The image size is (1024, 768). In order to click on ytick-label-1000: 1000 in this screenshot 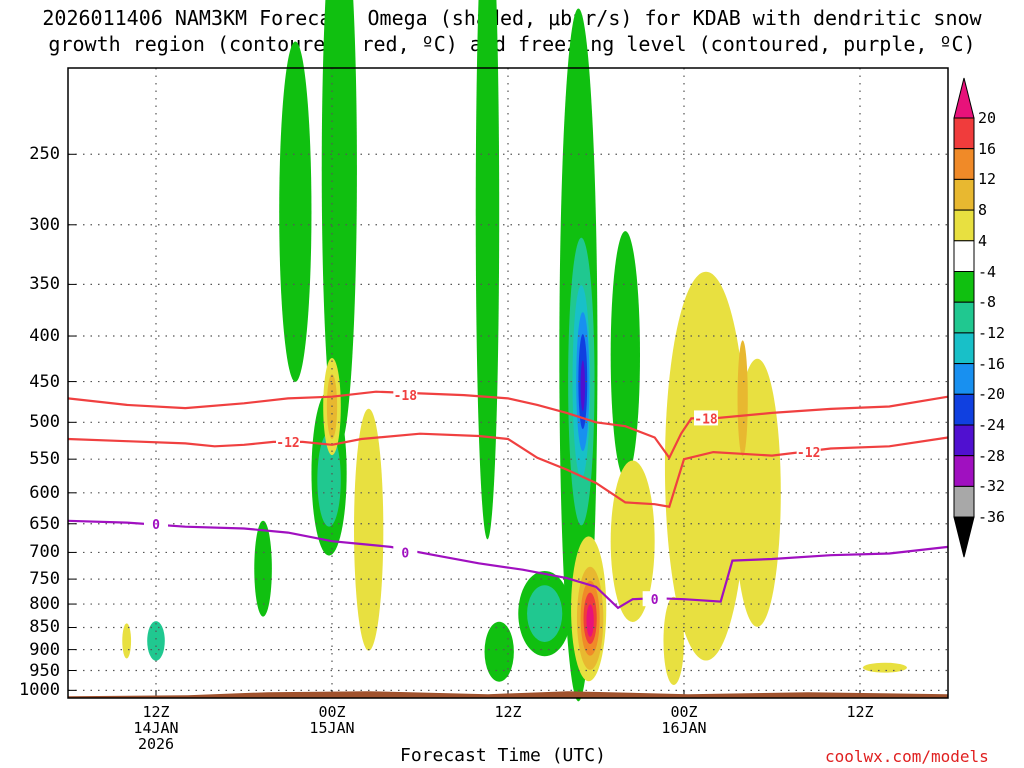, I will do `click(39, 690)`.